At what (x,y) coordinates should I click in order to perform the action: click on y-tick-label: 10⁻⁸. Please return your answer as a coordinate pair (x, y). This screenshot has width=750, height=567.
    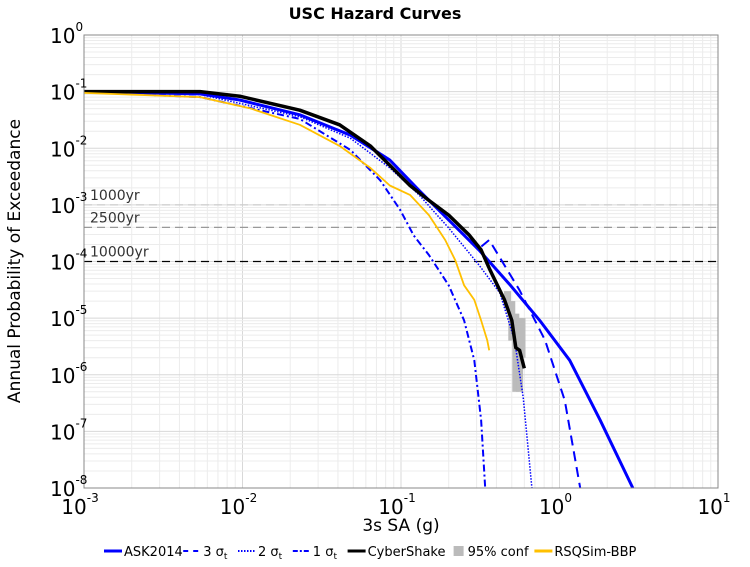
    Looking at the image, I should click on (68, 487).